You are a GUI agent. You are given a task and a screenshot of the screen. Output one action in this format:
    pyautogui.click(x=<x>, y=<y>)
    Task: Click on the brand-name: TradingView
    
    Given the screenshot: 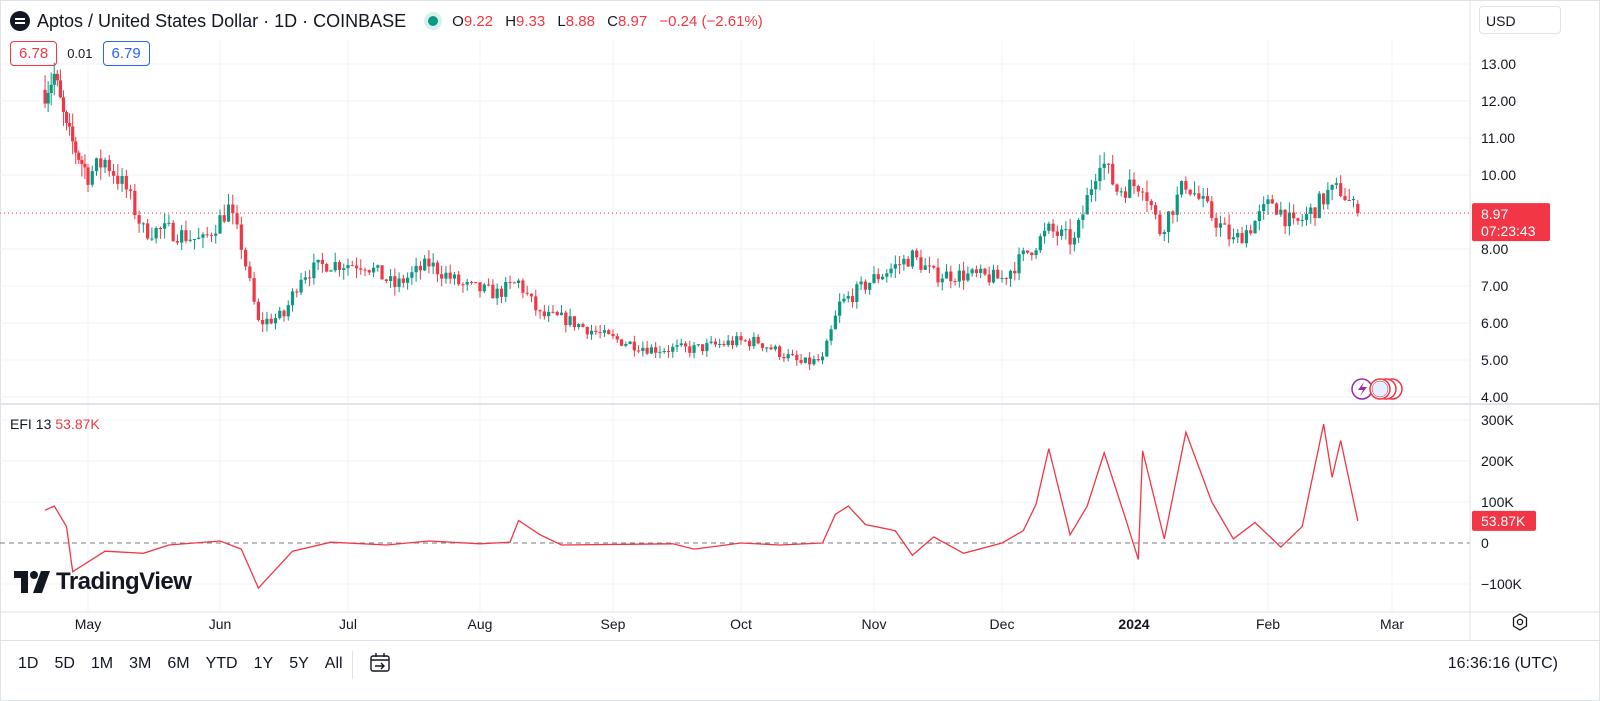 What is the action you would take?
    pyautogui.click(x=124, y=581)
    